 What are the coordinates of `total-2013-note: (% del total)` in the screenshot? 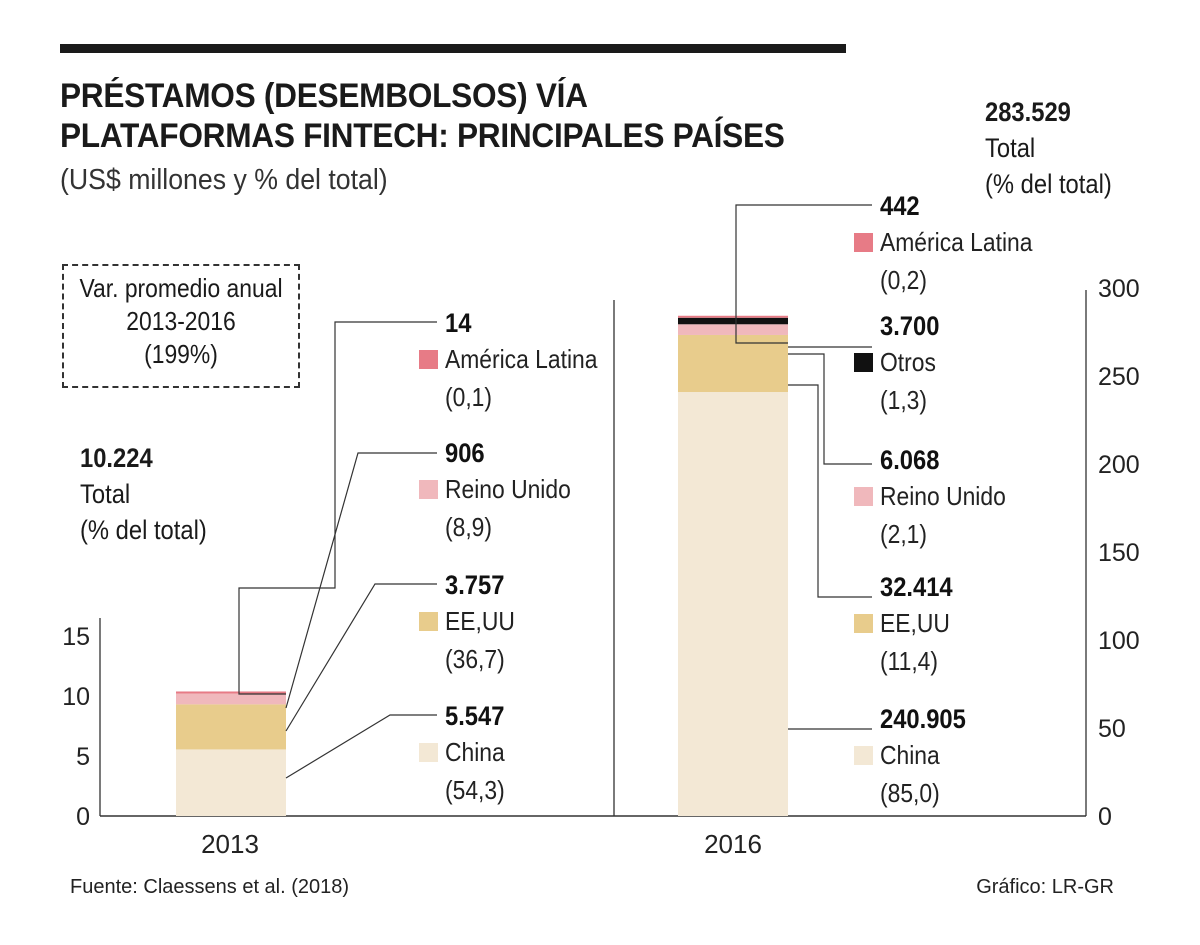 It's located at (143, 530).